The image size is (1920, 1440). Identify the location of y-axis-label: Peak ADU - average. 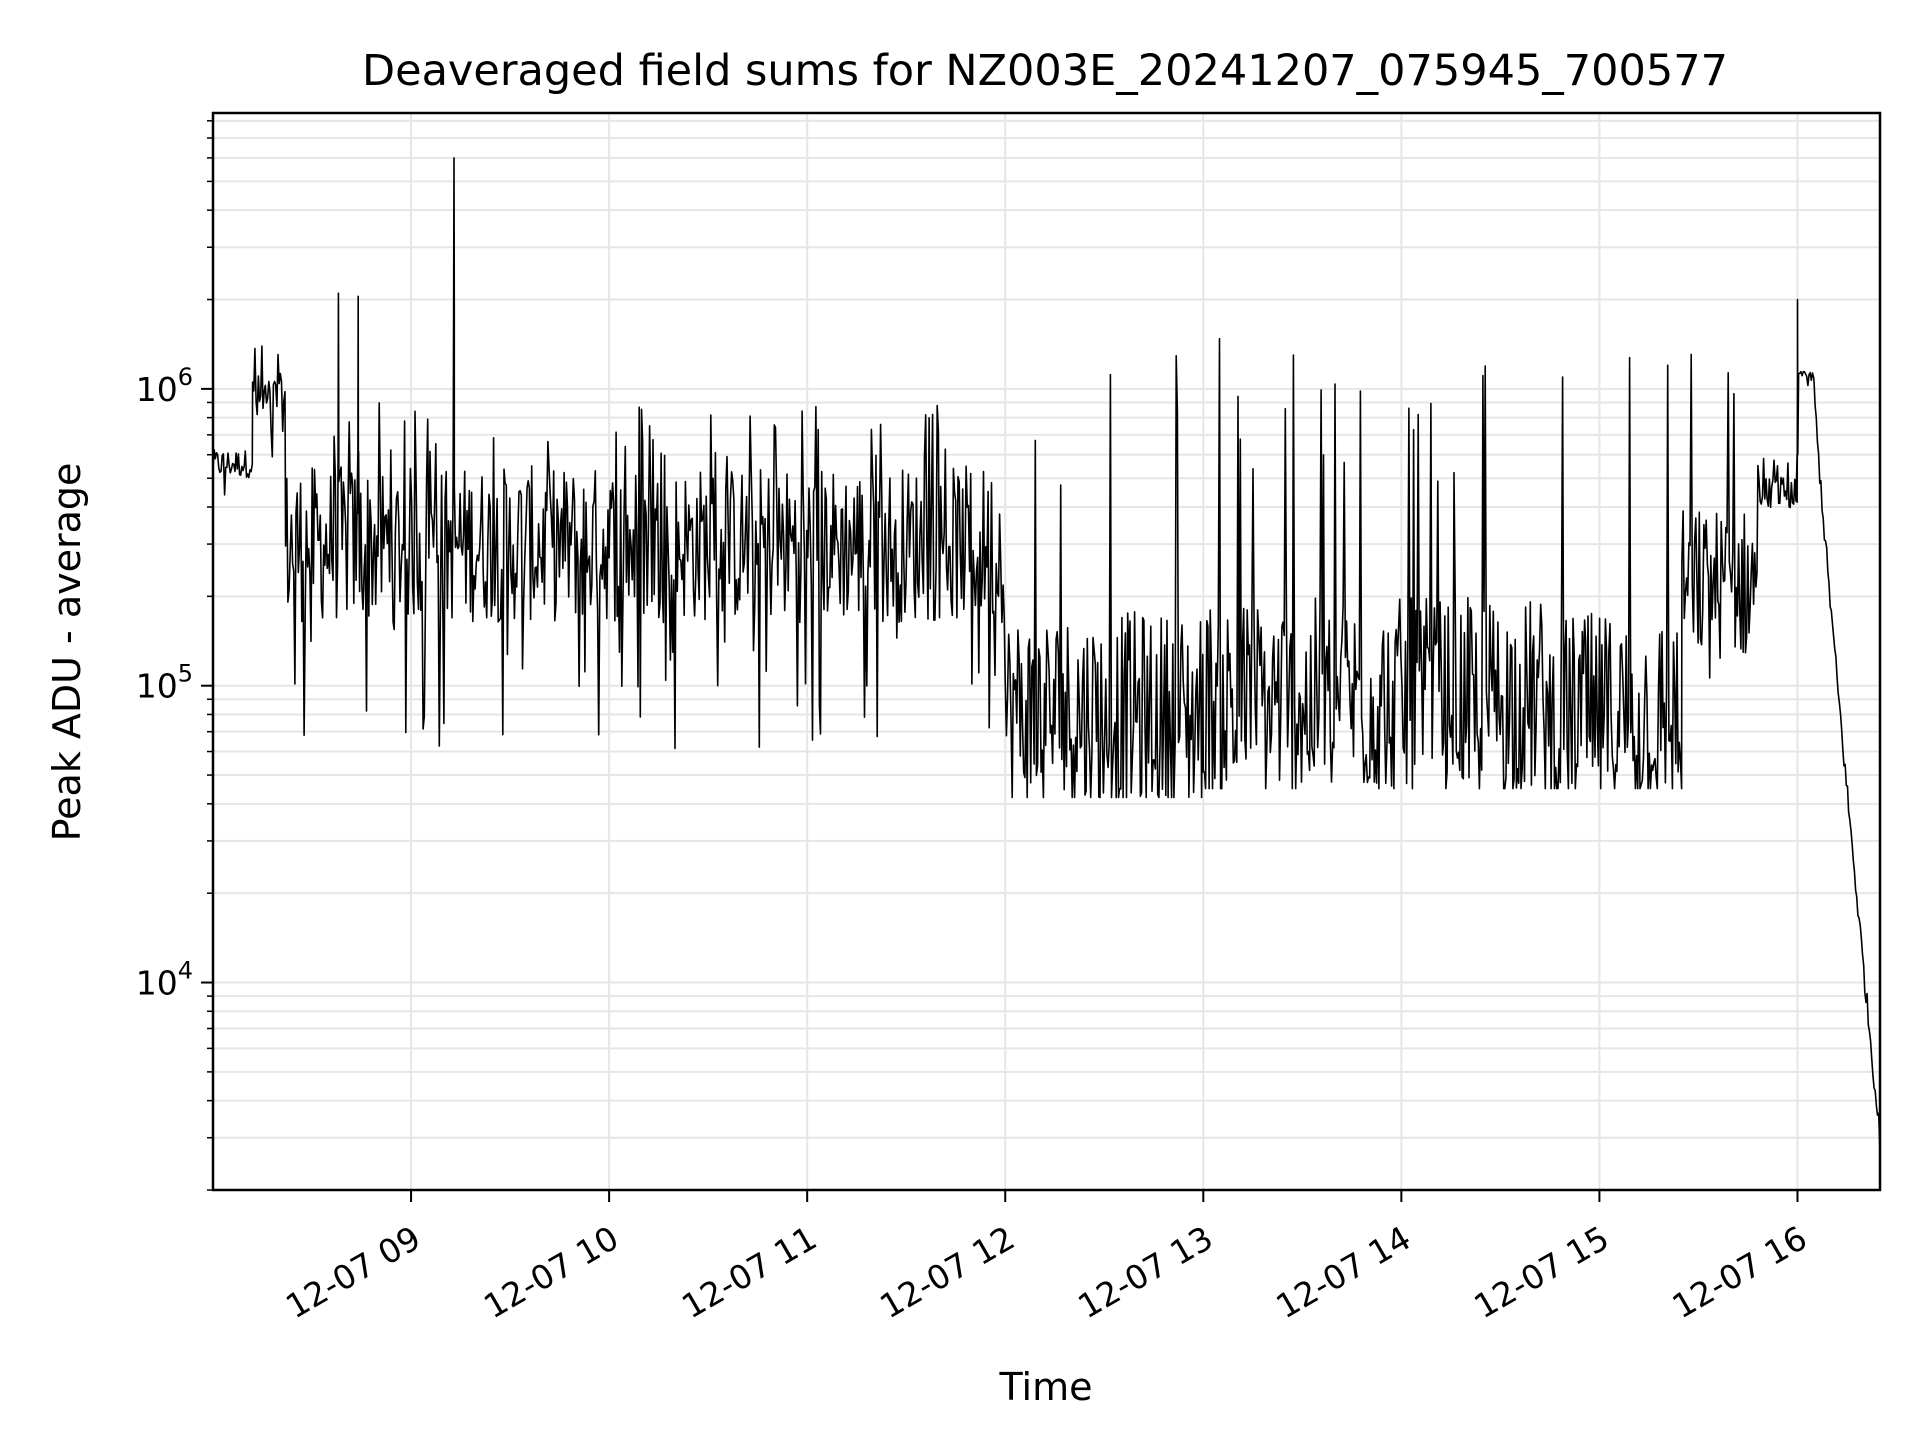
(67, 652).